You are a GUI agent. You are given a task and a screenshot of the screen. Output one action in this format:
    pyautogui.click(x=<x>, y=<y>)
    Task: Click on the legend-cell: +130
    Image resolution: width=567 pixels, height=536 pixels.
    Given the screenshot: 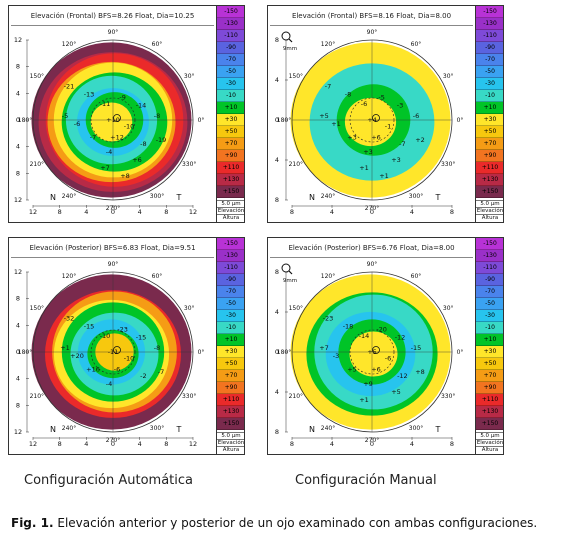 What is the action you would take?
    pyautogui.click(x=489, y=180)
    